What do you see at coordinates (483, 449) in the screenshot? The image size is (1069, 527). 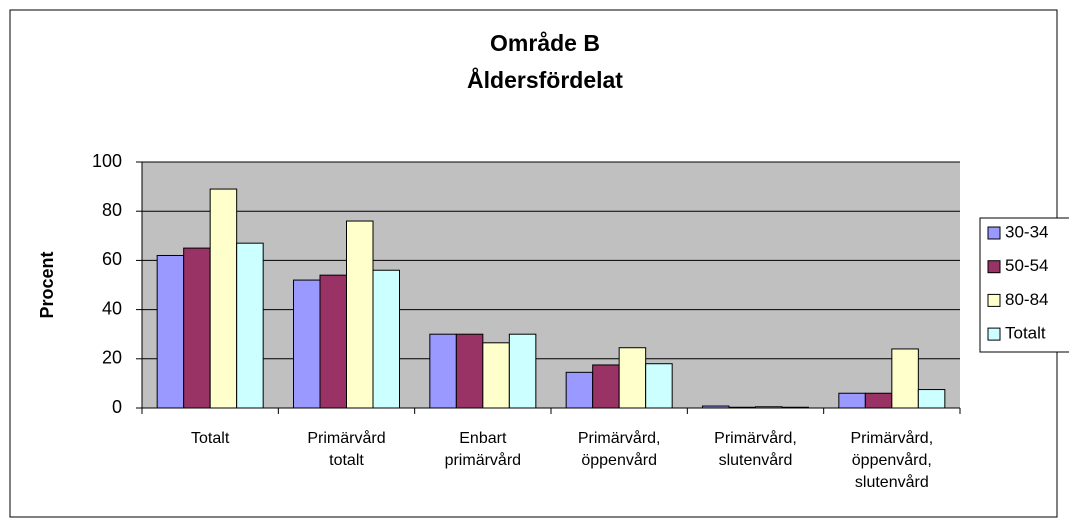 I see `x-tick-label: Enbart primärvård` at bounding box center [483, 449].